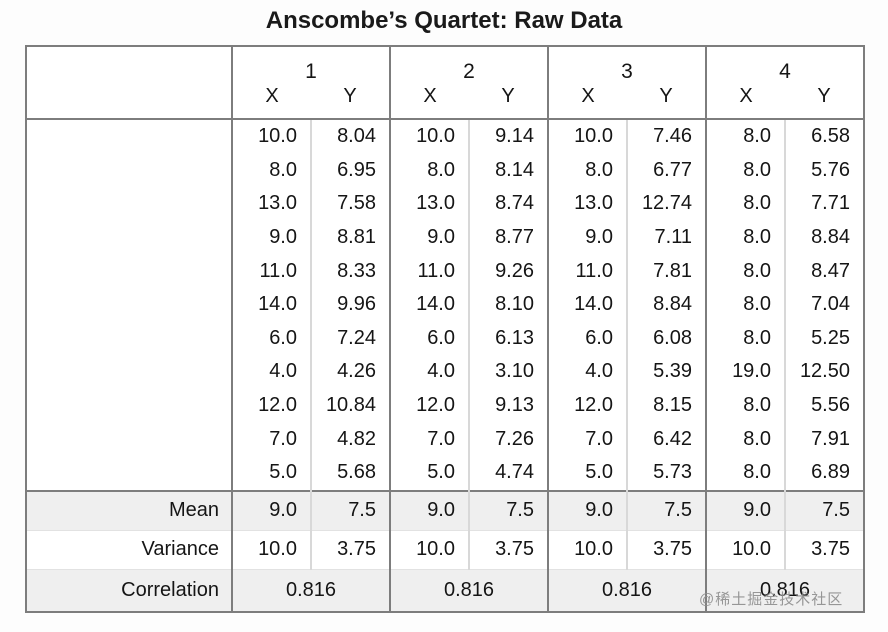  I want to click on mean-group4-x: 9.0, so click(745, 510).